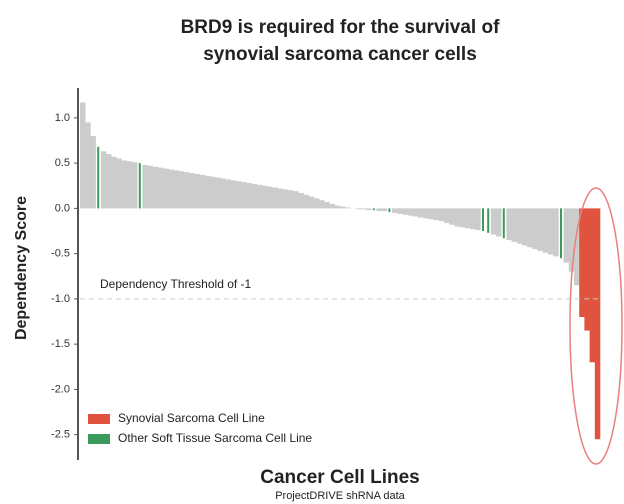  I want to click on x-axis-label: Cancer Cell Lines, so click(339, 477).